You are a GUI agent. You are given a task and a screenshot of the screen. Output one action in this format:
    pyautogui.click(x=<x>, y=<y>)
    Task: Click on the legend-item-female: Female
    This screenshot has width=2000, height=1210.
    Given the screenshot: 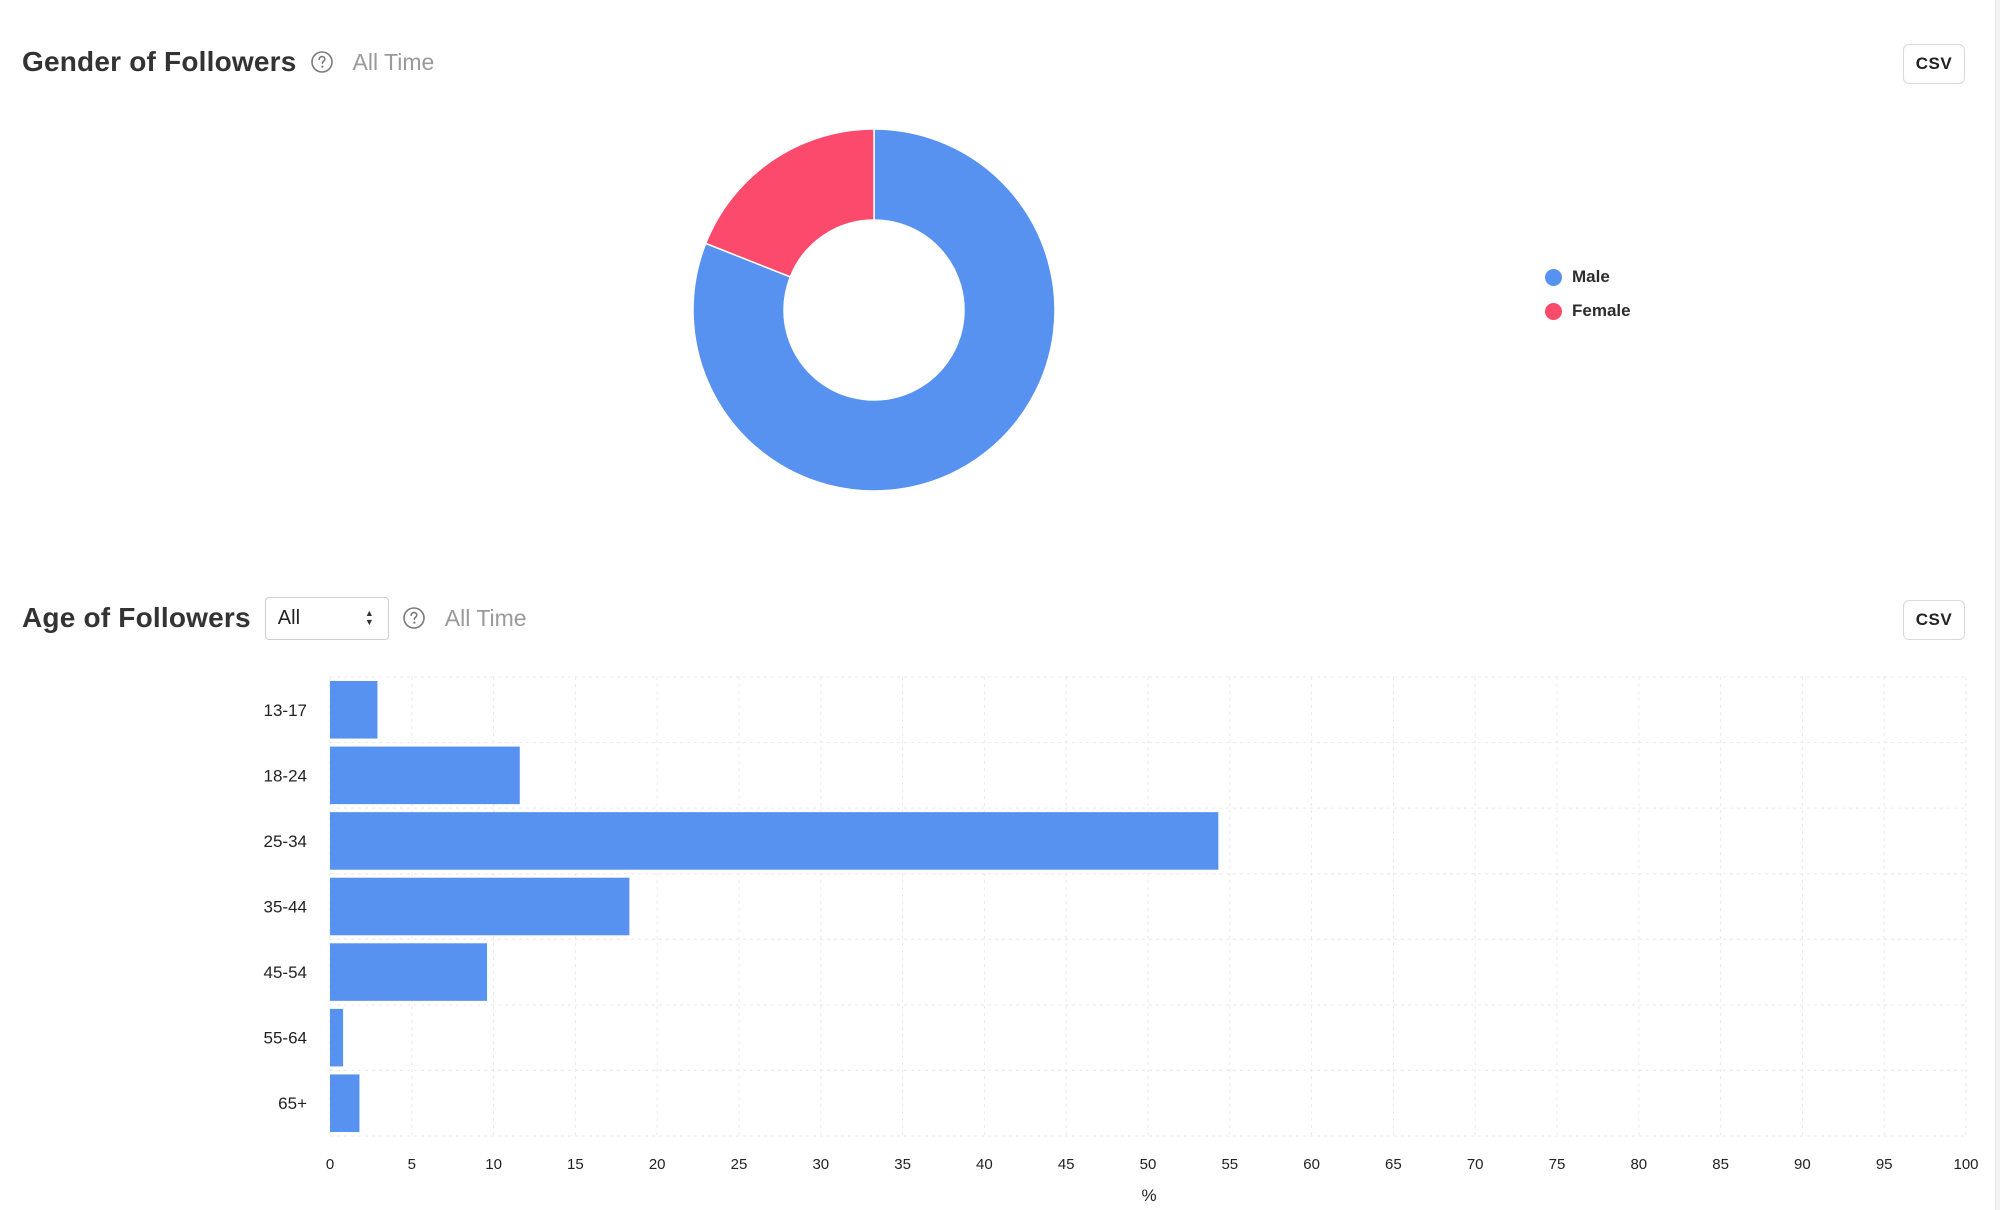 What is the action you would take?
    pyautogui.click(x=1588, y=311)
    